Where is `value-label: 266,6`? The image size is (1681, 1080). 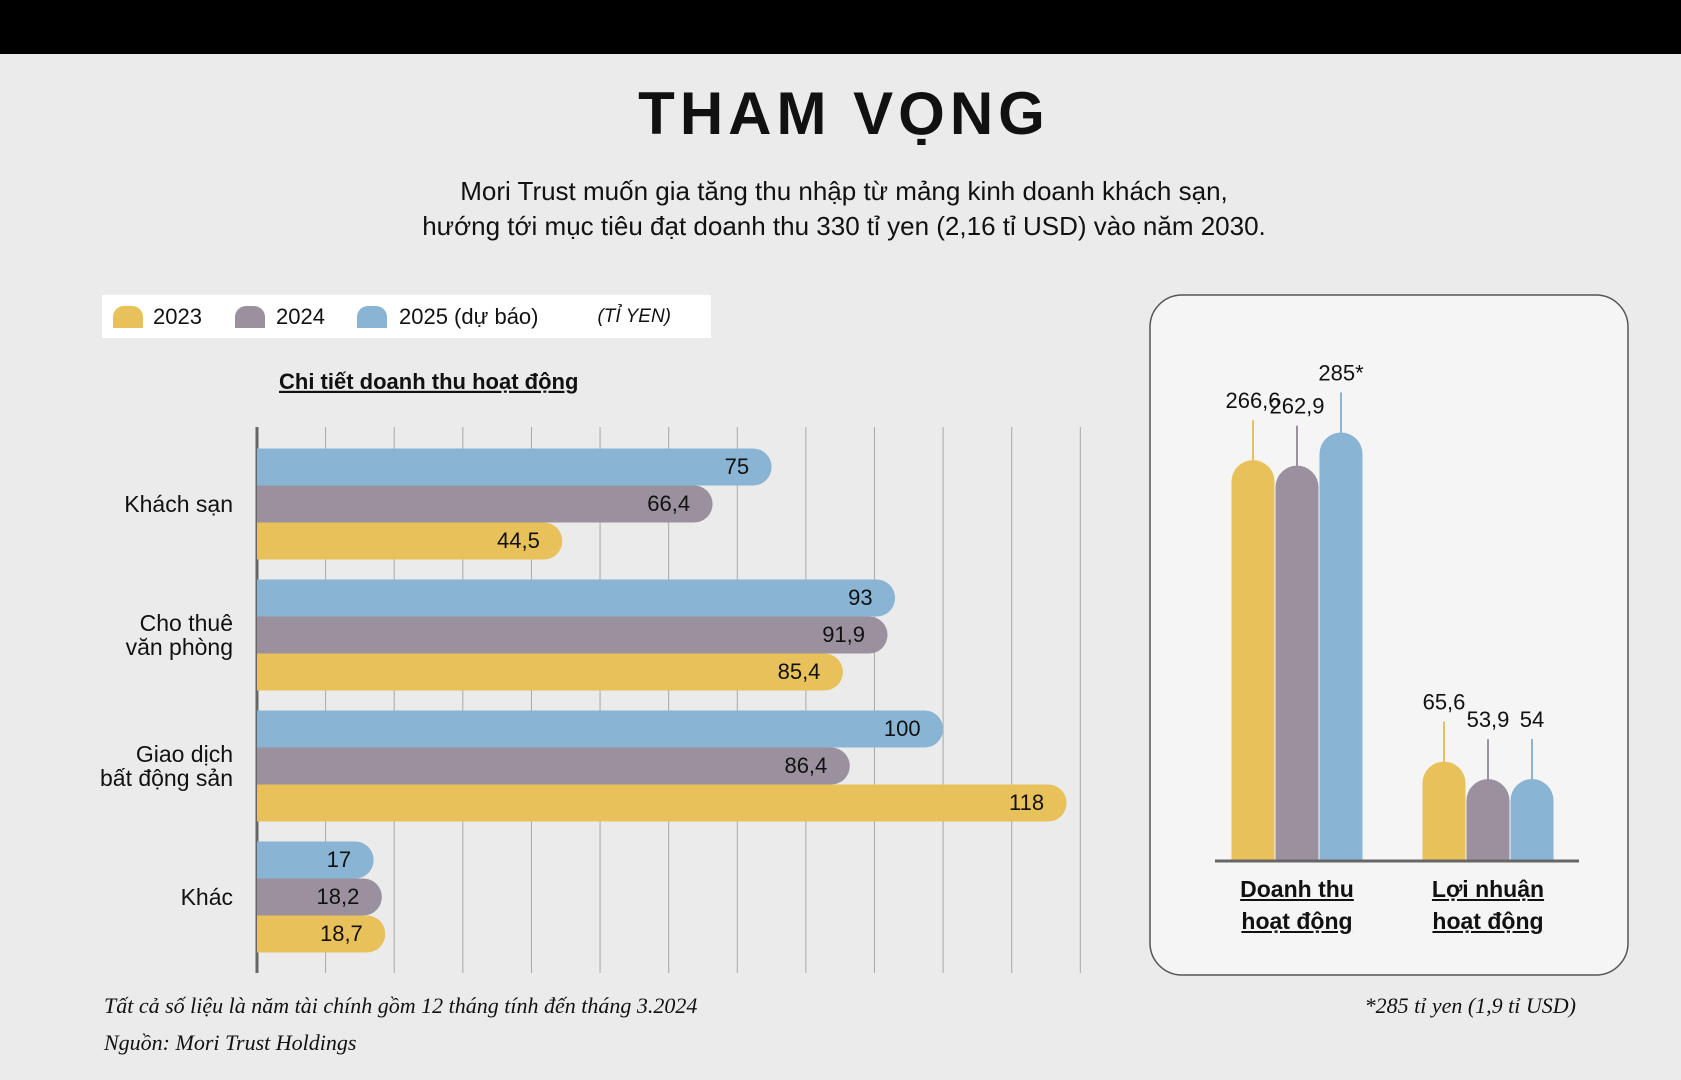
value-label: 266,6 is located at coordinates (1252, 400).